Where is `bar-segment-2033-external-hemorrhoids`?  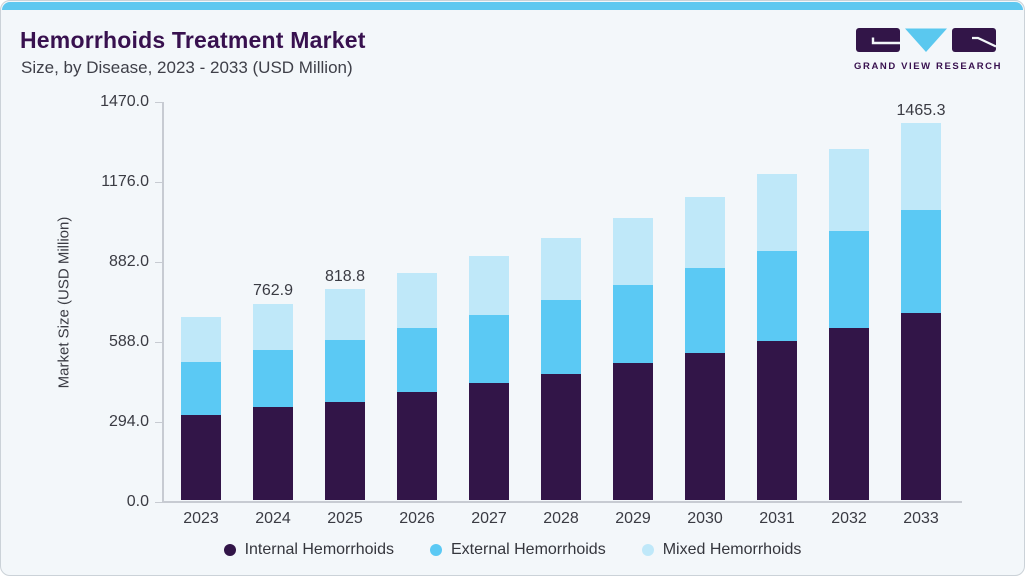 bar-segment-2033-external-hemorrhoids is located at coordinates (921, 261).